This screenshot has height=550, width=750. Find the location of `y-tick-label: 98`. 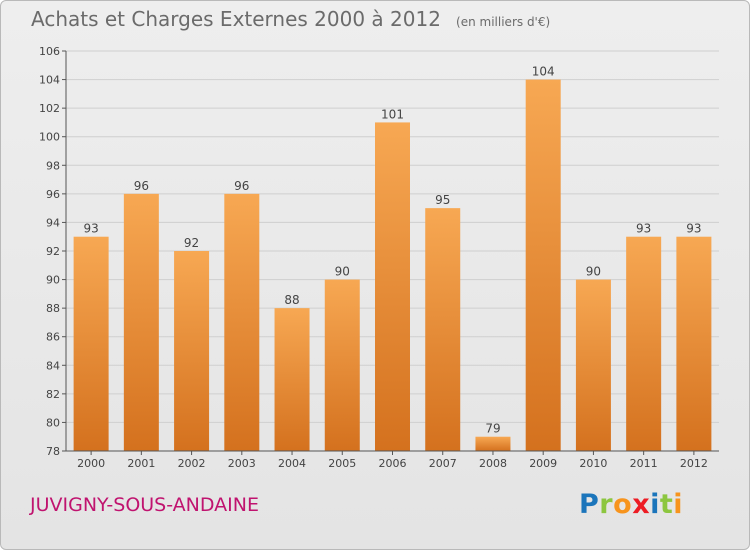

y-tick-label: 98 is located at coordinates (53, 165).